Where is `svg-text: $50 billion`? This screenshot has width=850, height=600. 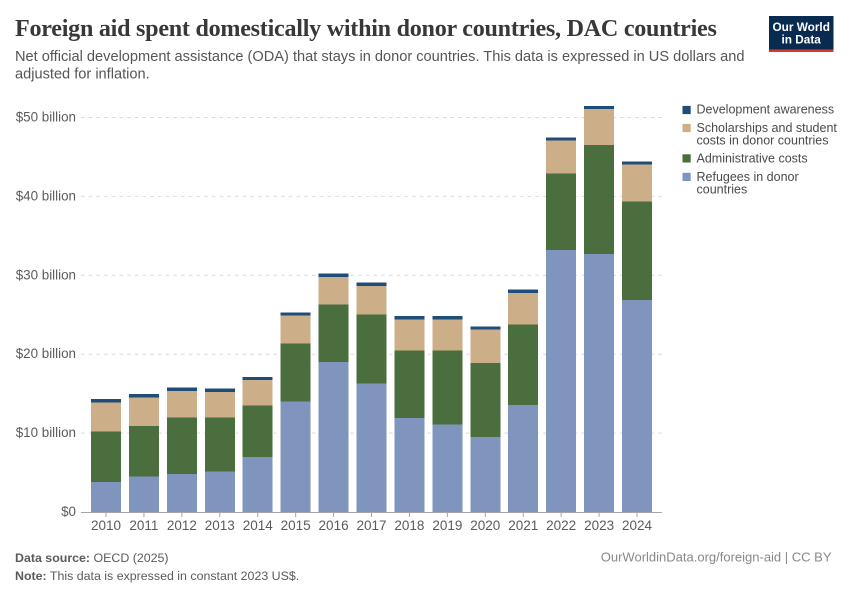 svg-text: $50 billion is located at coordinates (46, 117).